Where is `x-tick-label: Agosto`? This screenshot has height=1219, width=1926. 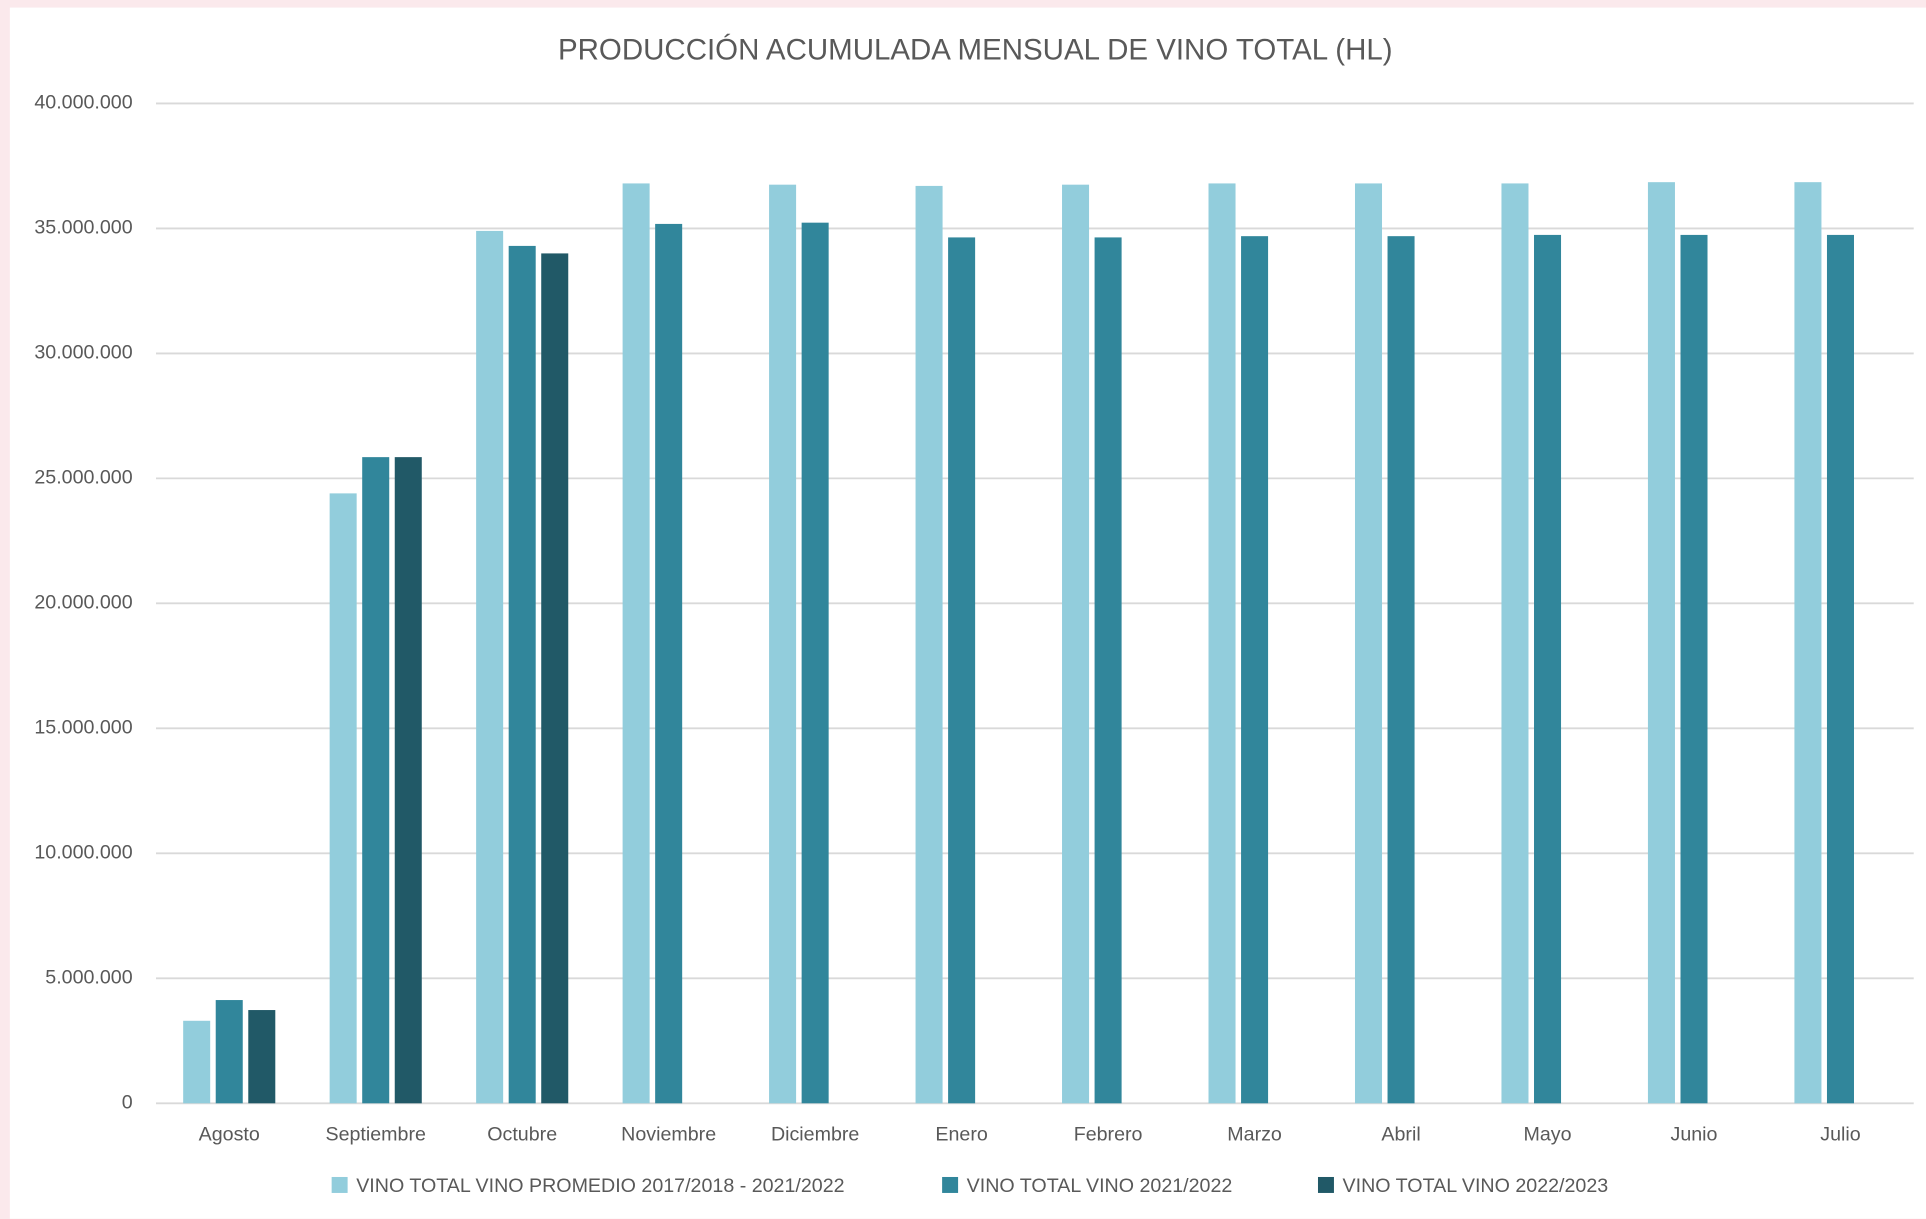
x-tick-label: Agosto is located at coordinates (229, 1134).